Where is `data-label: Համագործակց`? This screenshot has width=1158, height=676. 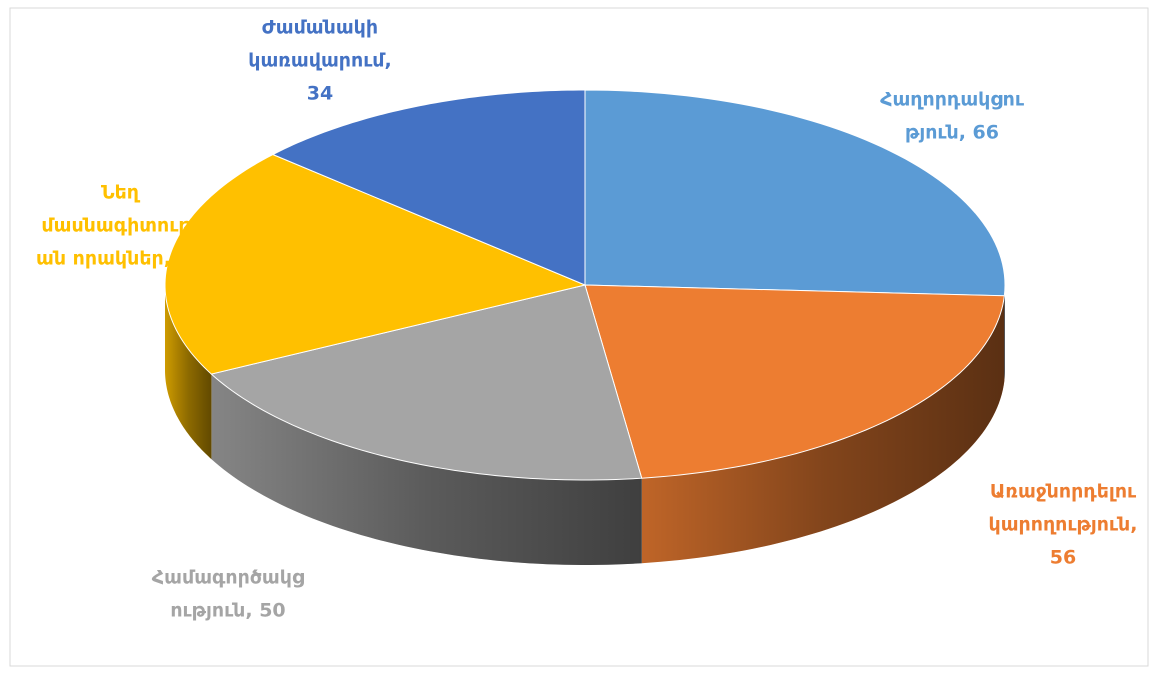 data-label: Համագործակց is located at coordinates (228, 578).